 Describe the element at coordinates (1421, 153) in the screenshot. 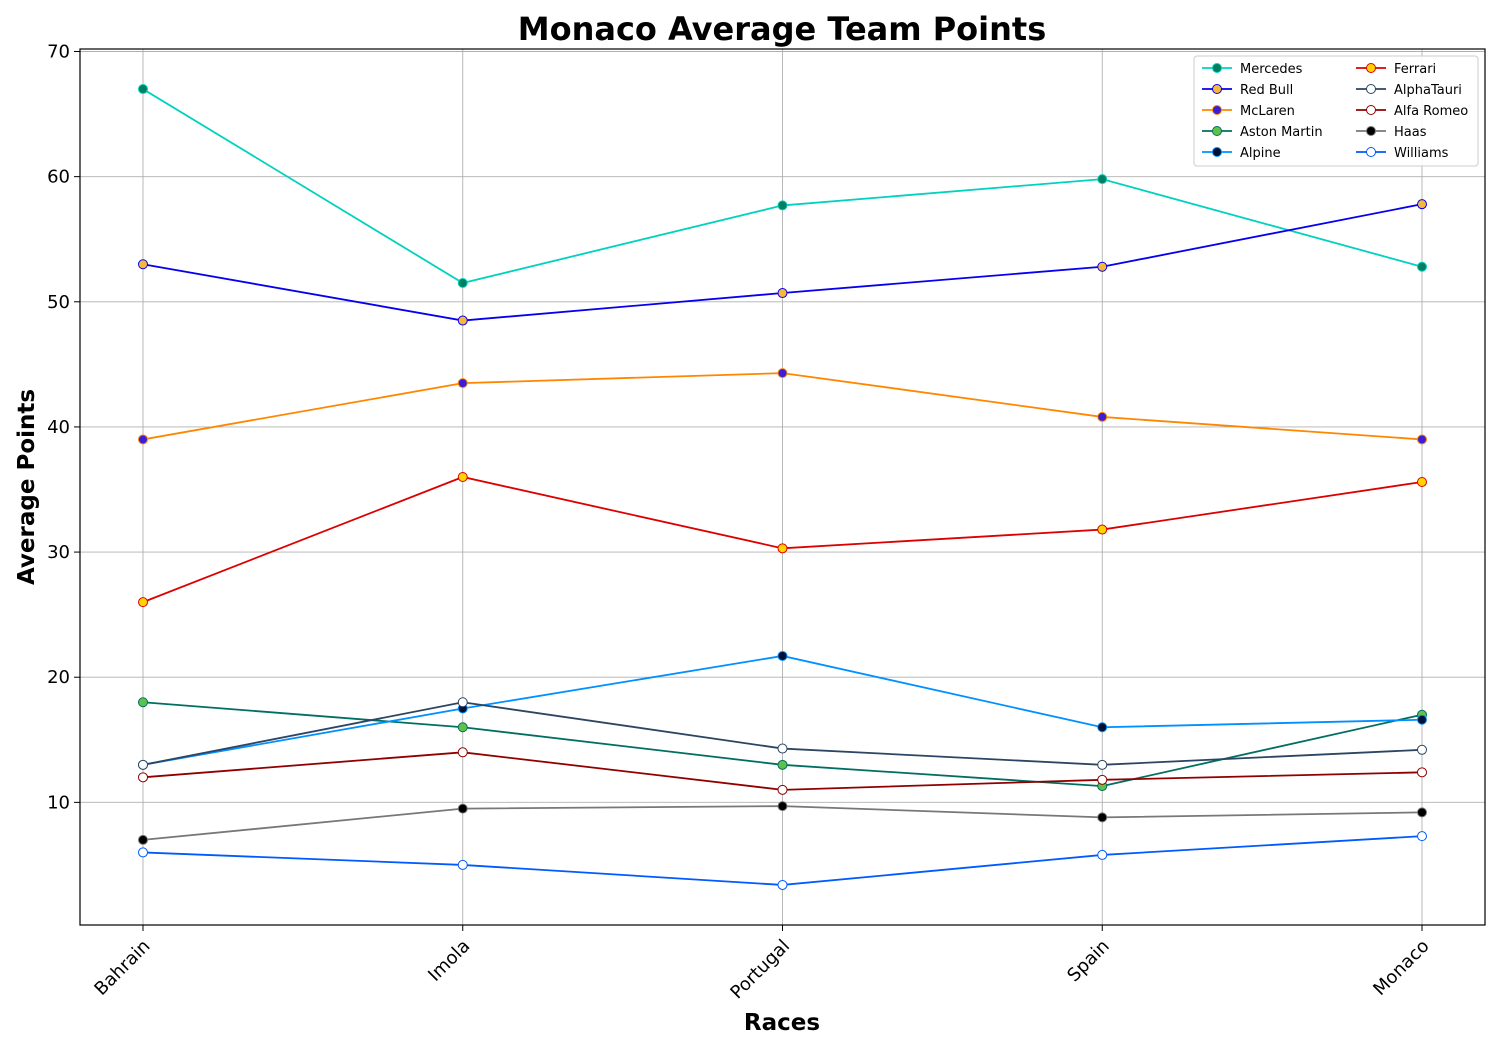

I see `legend-entry-label: Williams` at that location.